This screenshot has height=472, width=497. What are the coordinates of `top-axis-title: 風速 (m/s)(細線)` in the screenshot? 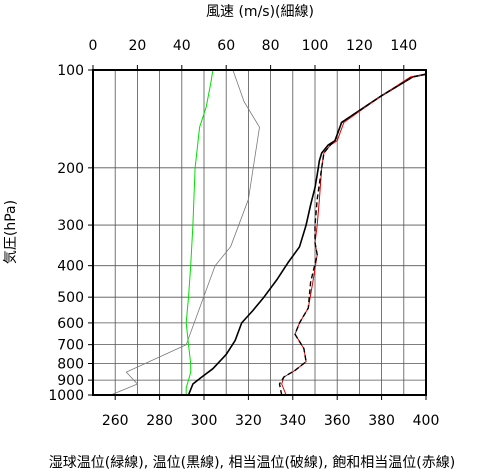 It's located at (260, 12).